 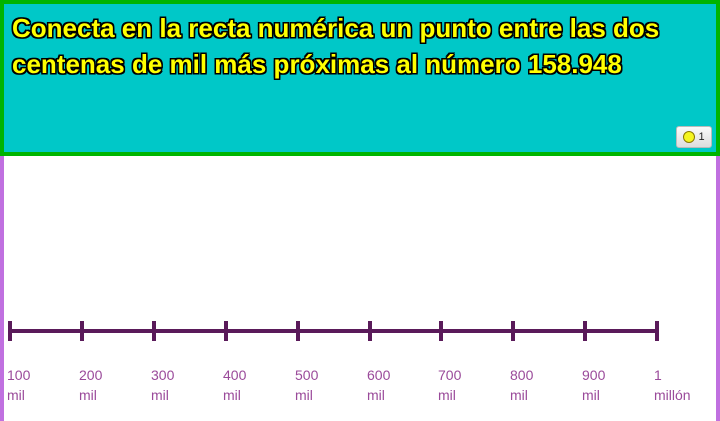 What do you see at coordinates (334, 331) in the screenshot?
I see `number-line` at bounding box center [334, 331].